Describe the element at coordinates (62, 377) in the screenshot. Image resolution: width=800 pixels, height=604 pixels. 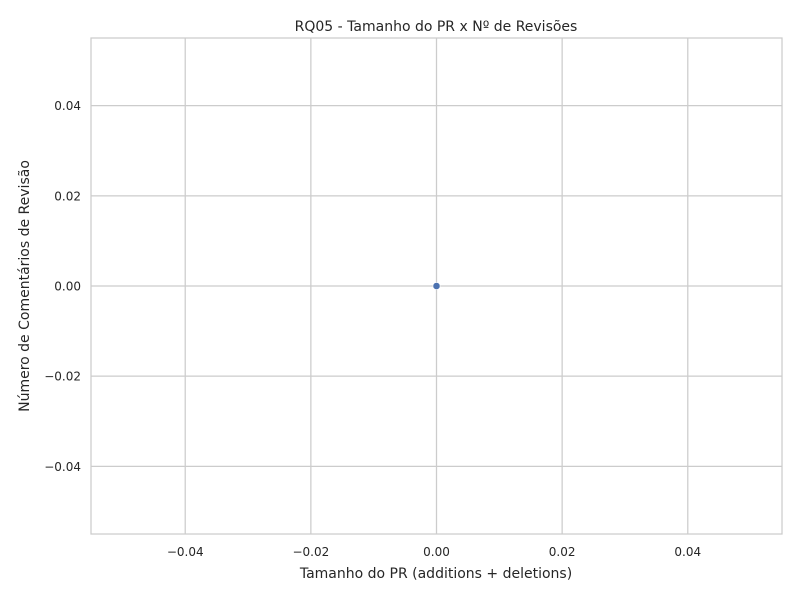
I see `y-tick-label: −0.02` at that location.